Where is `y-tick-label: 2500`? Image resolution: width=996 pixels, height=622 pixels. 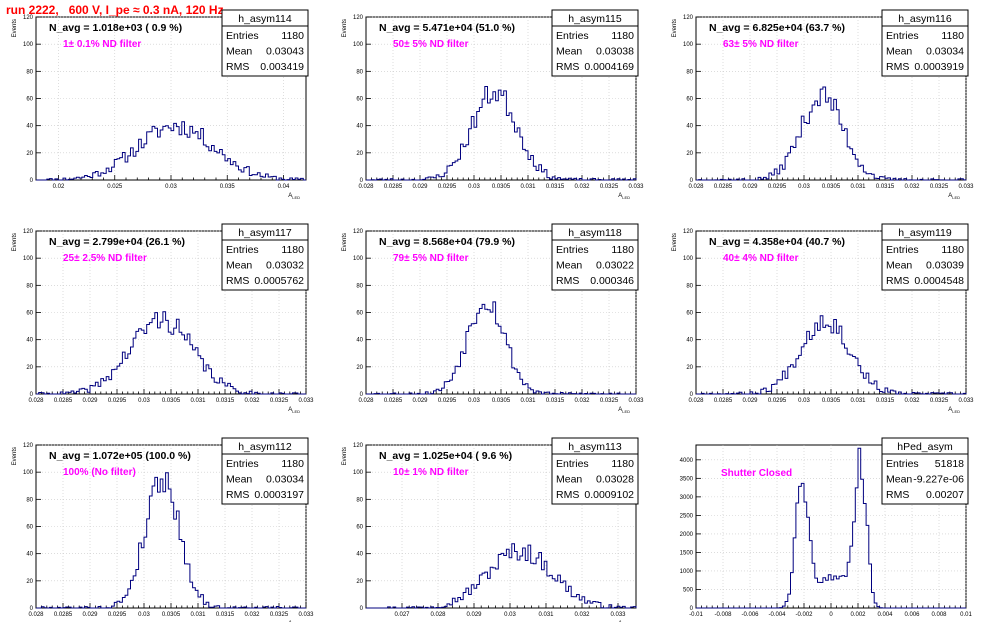
y-tick-label: 2500 is located at coordinates (687, 516).